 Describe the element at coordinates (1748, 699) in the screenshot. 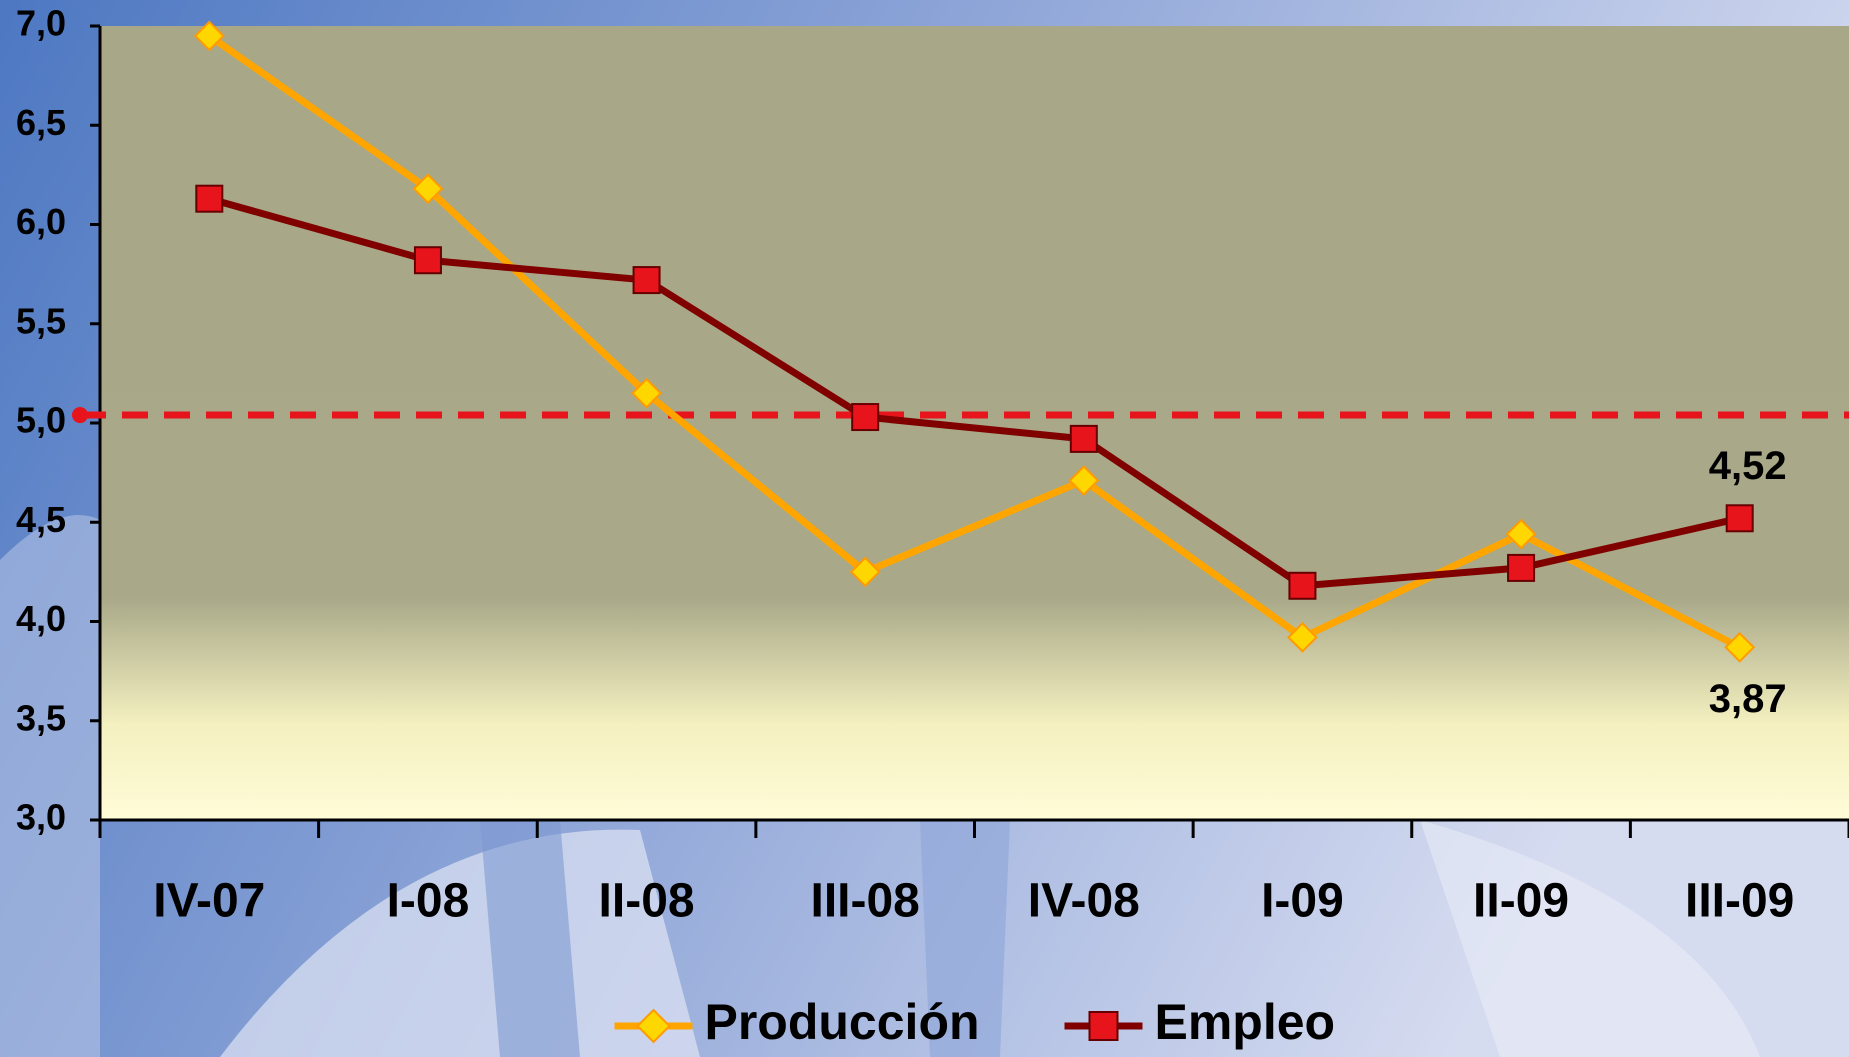

I see `data-label: 3,87` at that location.